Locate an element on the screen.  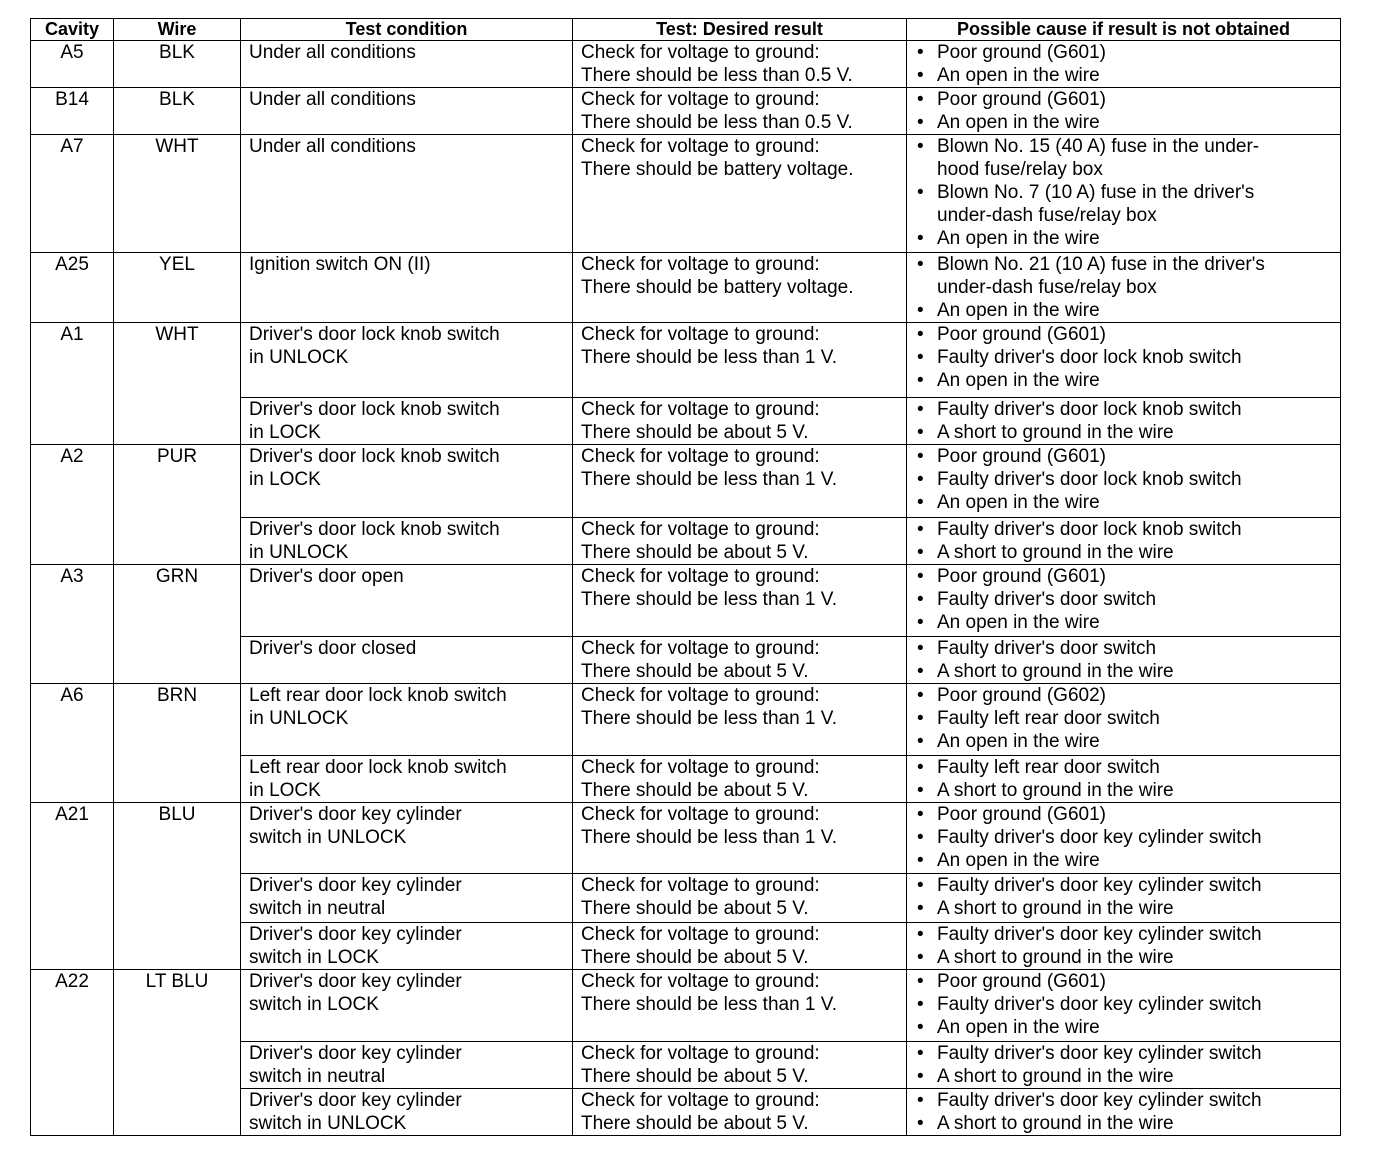
wire-cell: PUR is located at coordinates (177, 504).